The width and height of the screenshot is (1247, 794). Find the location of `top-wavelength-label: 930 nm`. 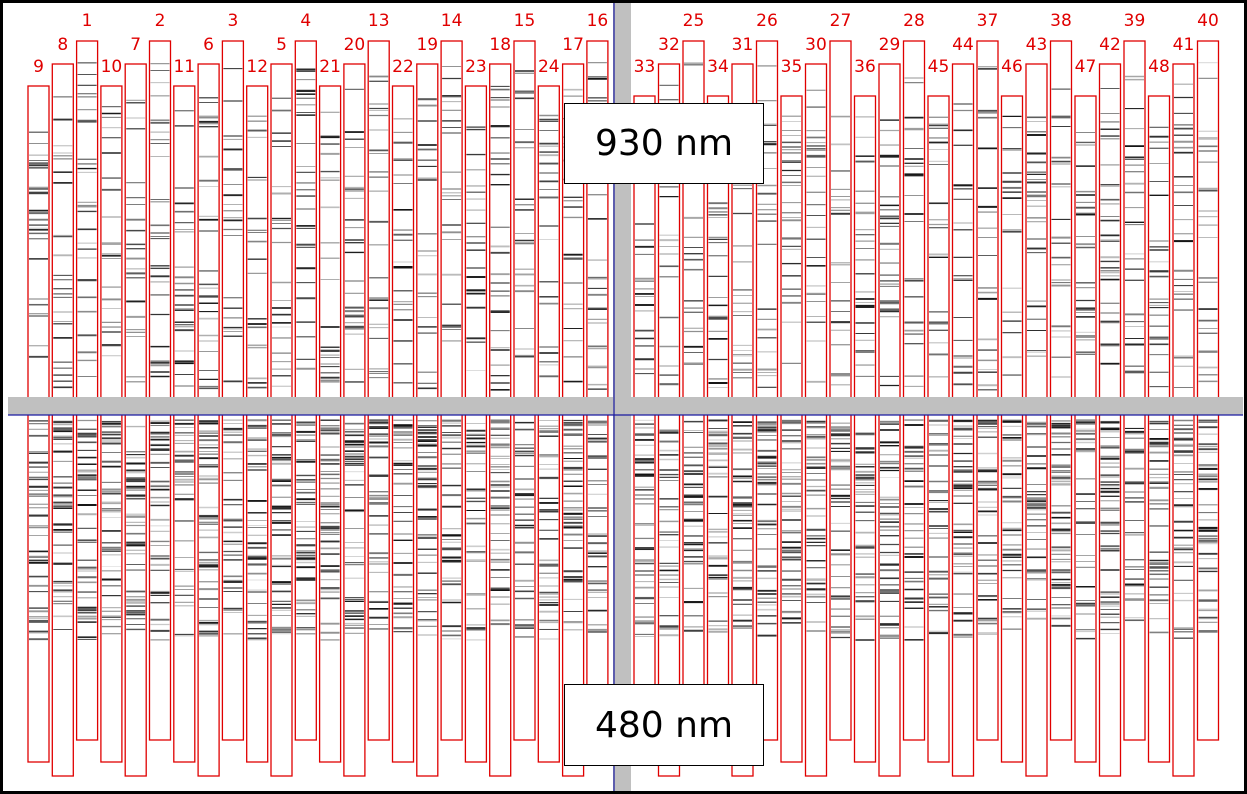

top-wavelength-label: 930 nm is located at coordinates (664, 143).